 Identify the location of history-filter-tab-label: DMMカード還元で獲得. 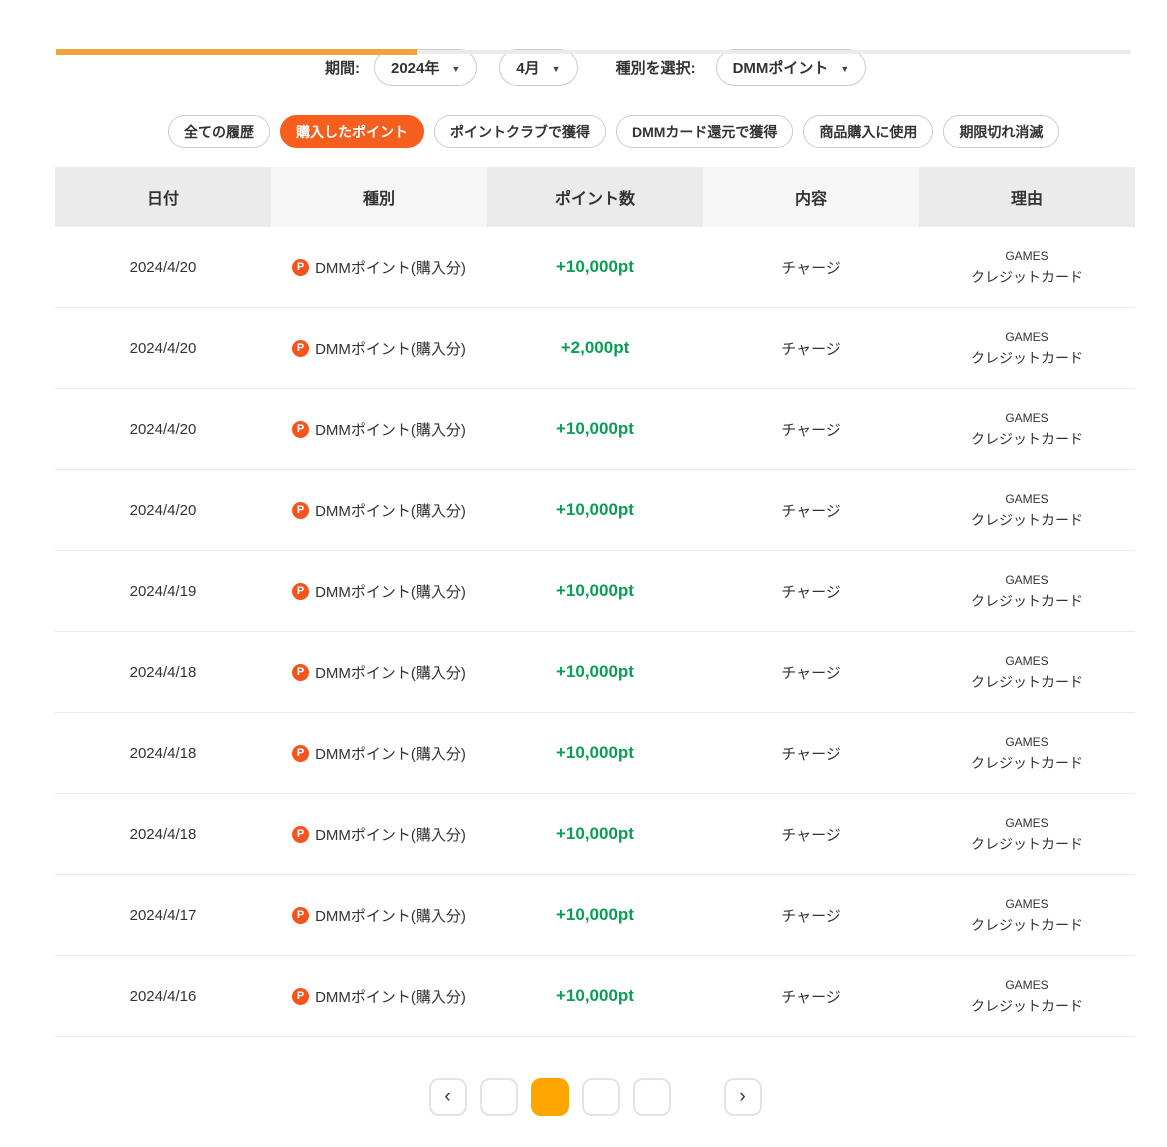
(705, 131).